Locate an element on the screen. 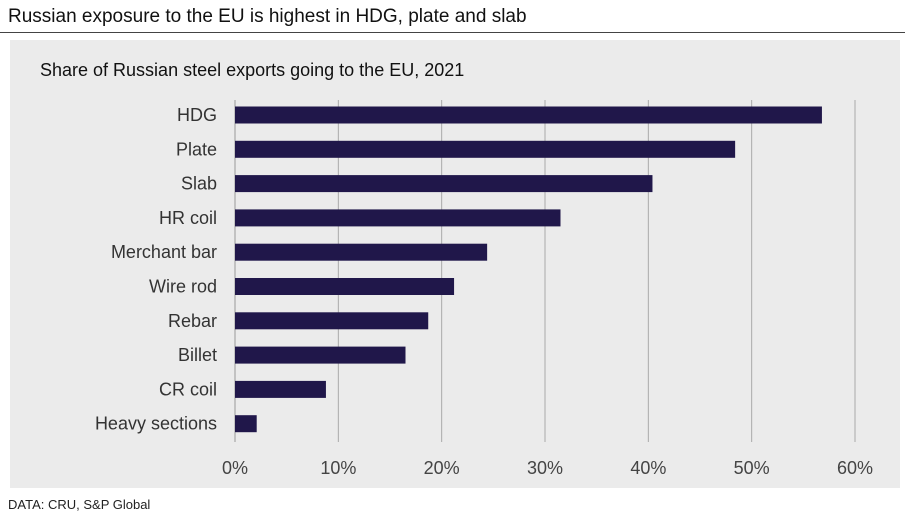 The width and height of the screenshot is (910, 523). bar-hdg is located at coordinates (528, 115).